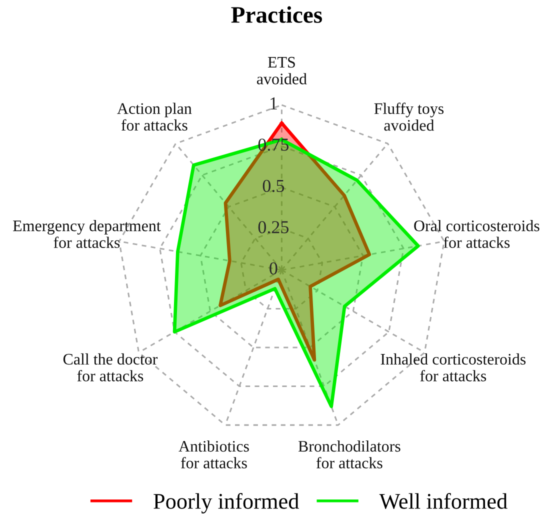  I want to click on spoke-label: Call the doctor for attacks, so click(110, 367).